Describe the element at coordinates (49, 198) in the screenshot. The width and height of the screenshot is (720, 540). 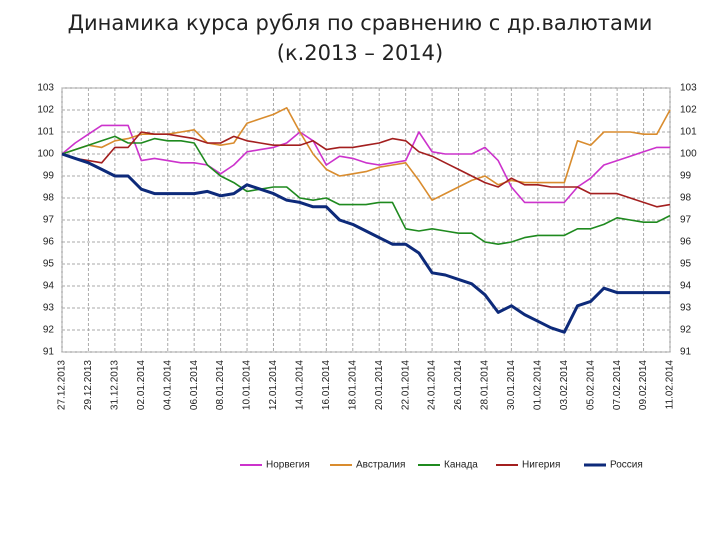
I see `y-tick-label: 98` at that location.